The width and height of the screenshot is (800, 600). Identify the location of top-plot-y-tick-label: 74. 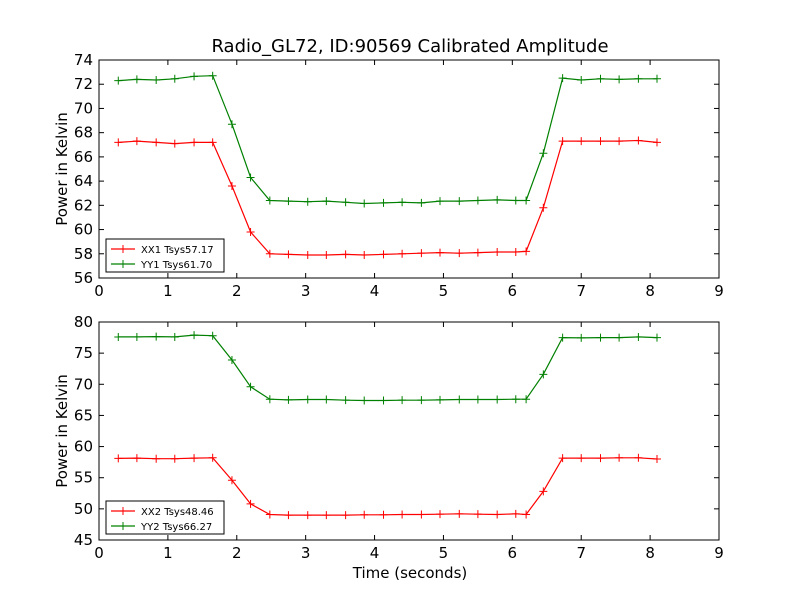
(83, 60).